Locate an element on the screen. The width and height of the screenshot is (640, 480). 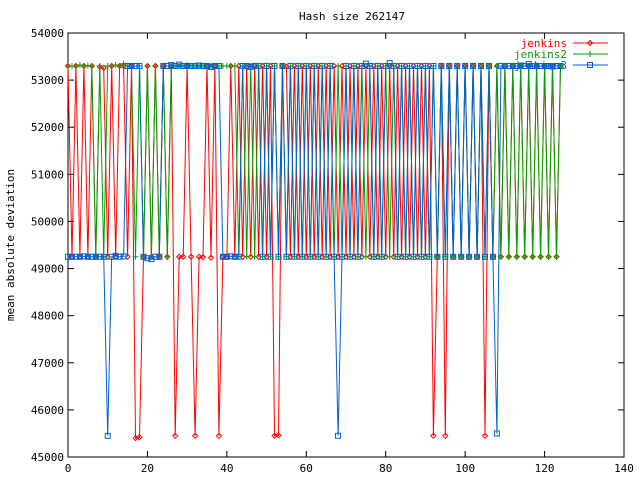
y-tick-label: 50000 is located at coordinates (47, 221).